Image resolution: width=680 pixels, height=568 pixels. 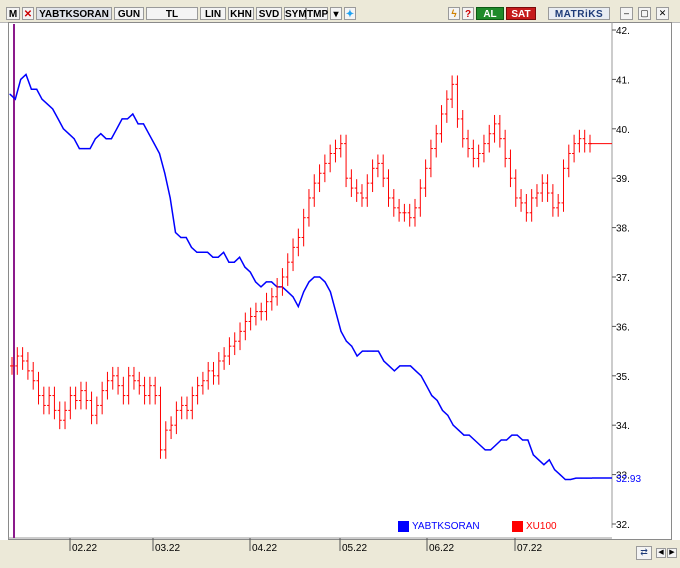 I want to click on minimize-icon: –, so click(x=626, y=13).